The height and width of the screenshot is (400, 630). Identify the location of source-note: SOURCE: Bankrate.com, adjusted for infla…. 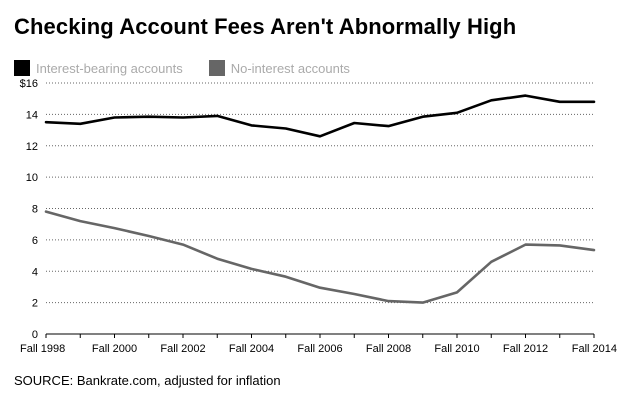
(147, 380).